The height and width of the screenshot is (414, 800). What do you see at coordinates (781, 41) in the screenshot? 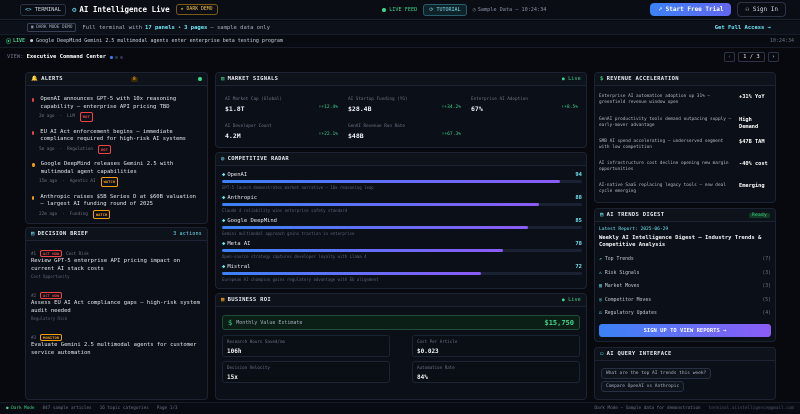
I see `ticker-time: 10:24:34` at bounding box center [781, 41].